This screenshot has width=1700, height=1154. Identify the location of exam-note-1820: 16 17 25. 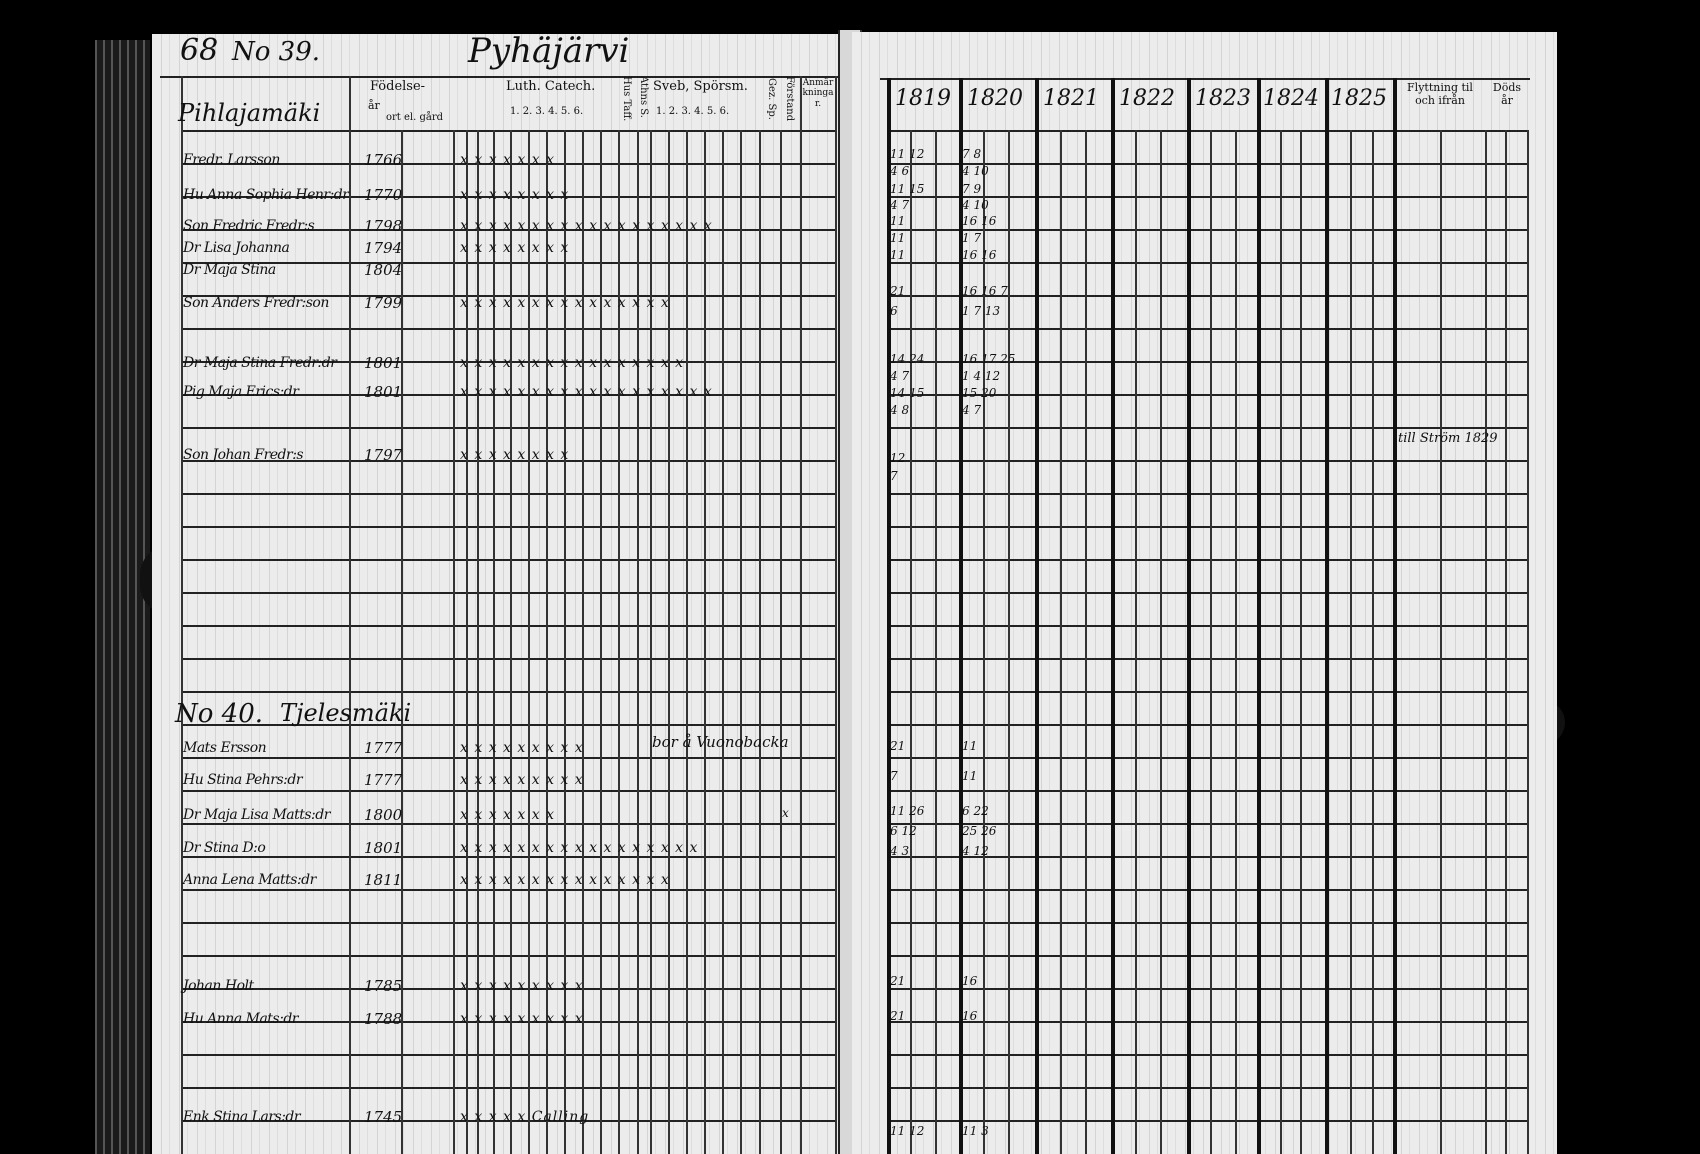
(989, 359).